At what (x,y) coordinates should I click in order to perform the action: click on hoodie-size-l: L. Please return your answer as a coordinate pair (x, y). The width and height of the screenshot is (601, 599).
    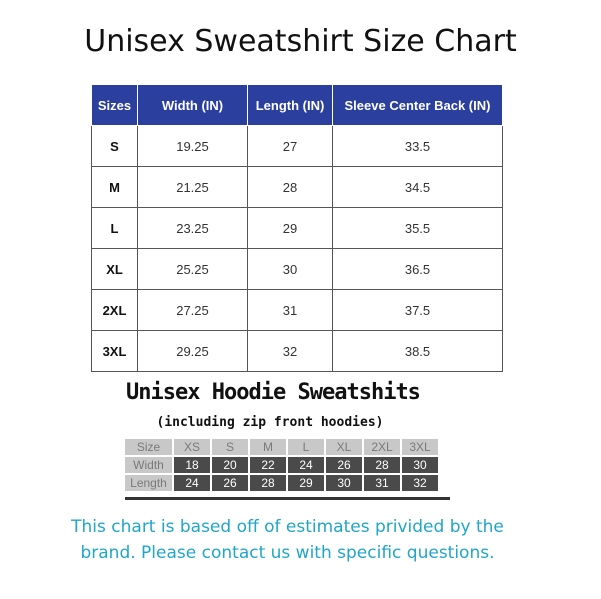
    Looking at the image, I should click on (306, 447).